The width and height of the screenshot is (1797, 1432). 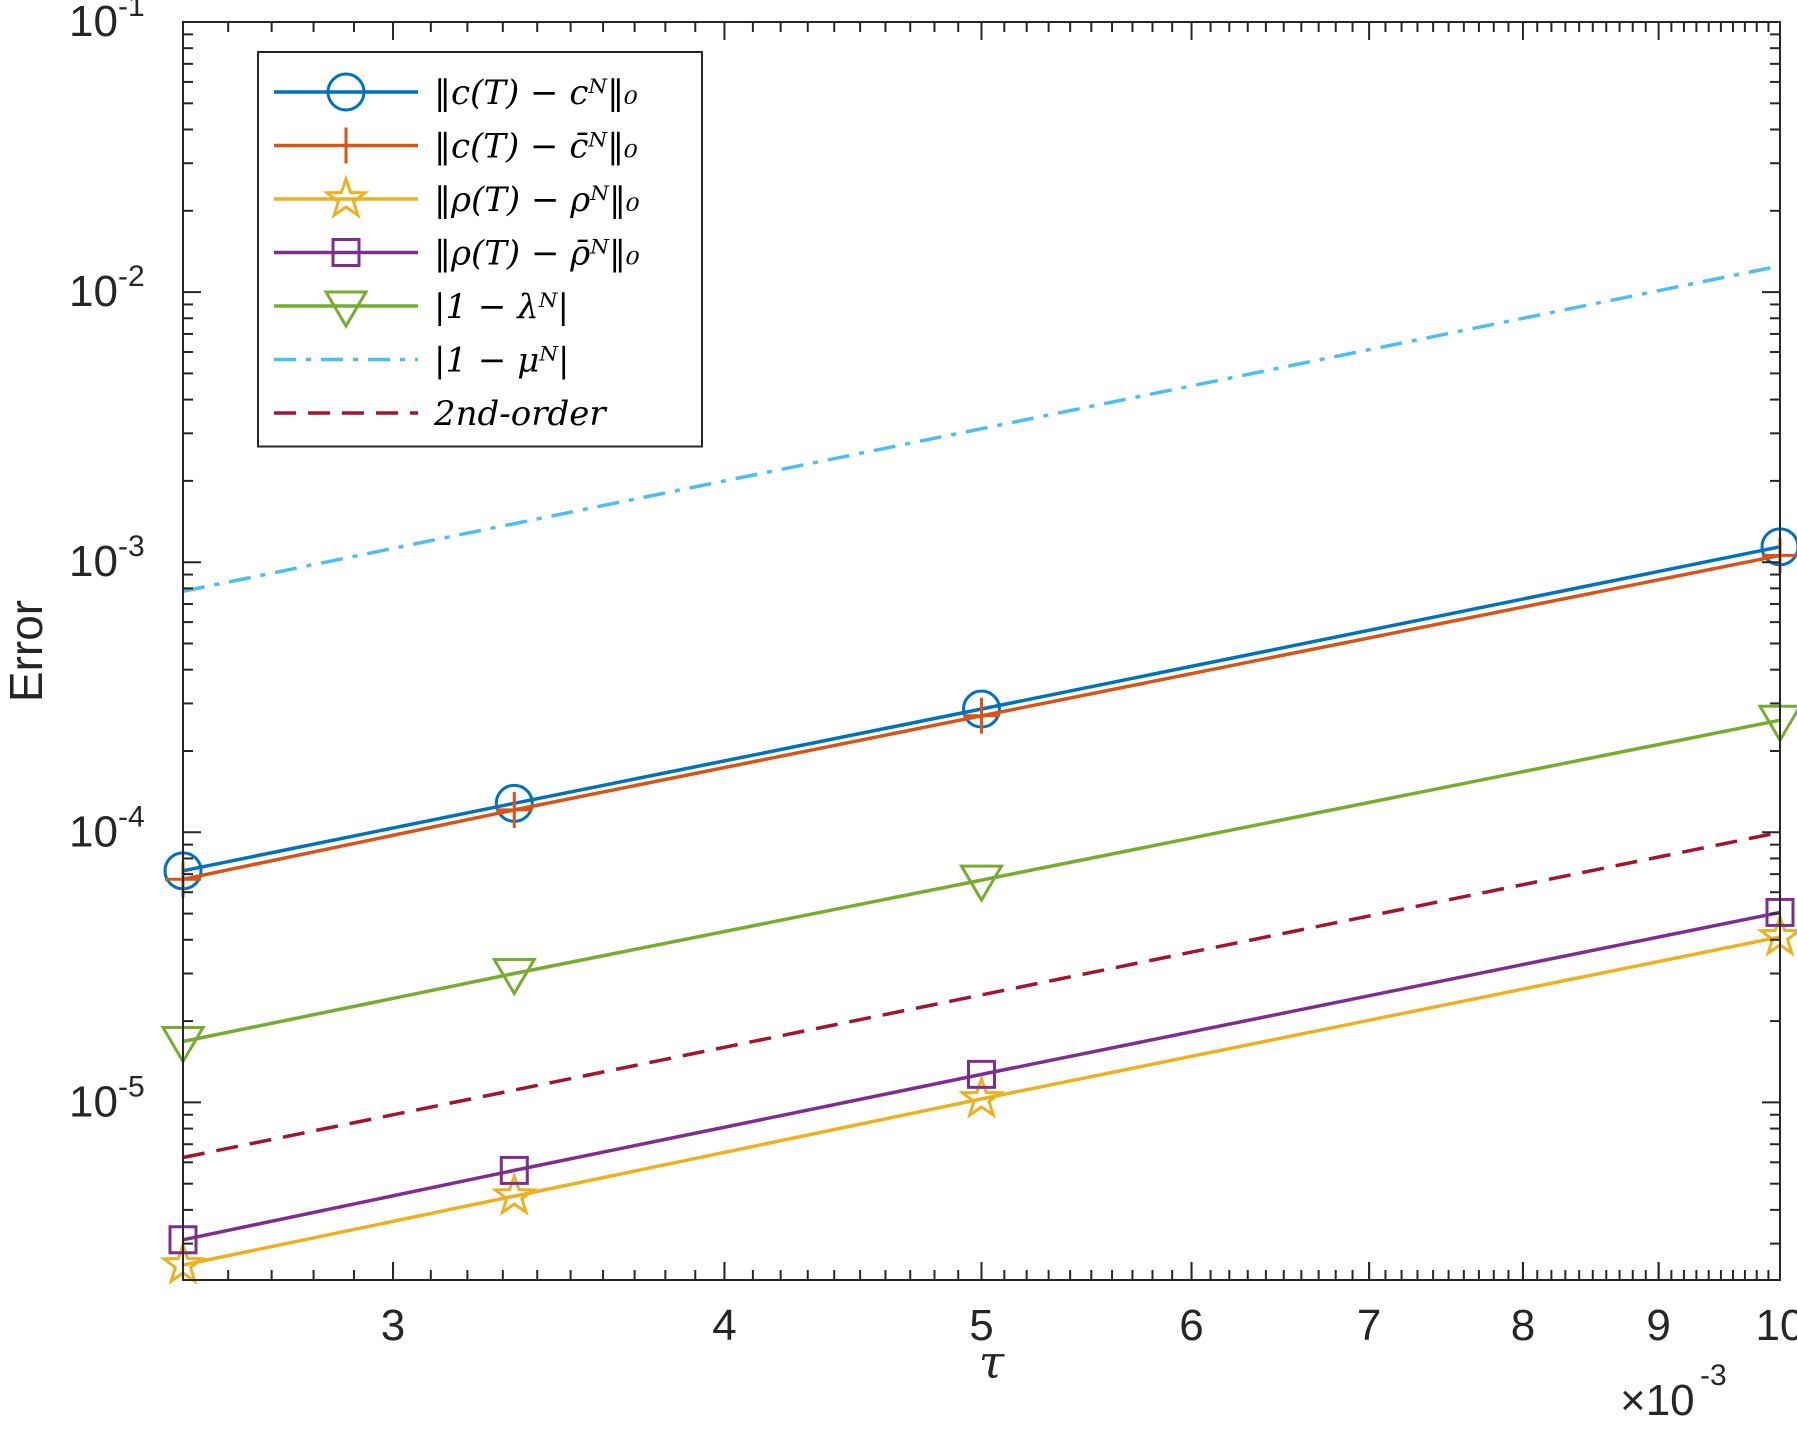 What do you see at coordinates (536, 93) in the screenshot?
I see `legend-label: ‖c(T) − cᴺ‖₀` at bounding box center [536, 93].